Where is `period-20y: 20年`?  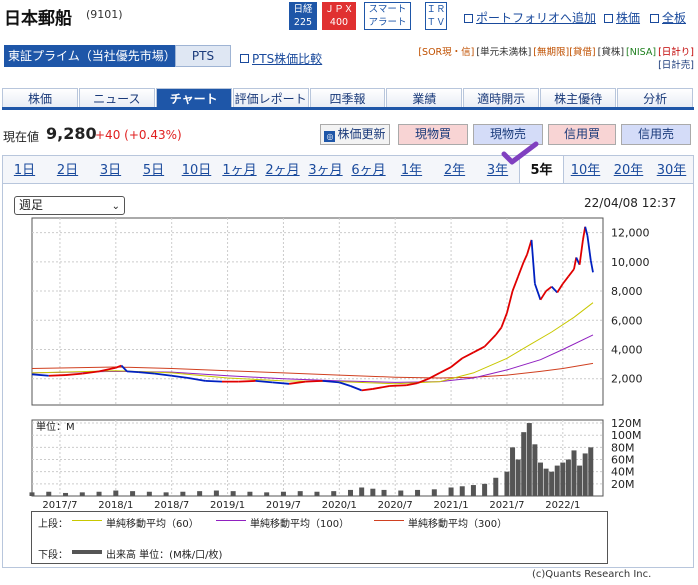
period-20y: 20年 is located at coordinates (628, 170).